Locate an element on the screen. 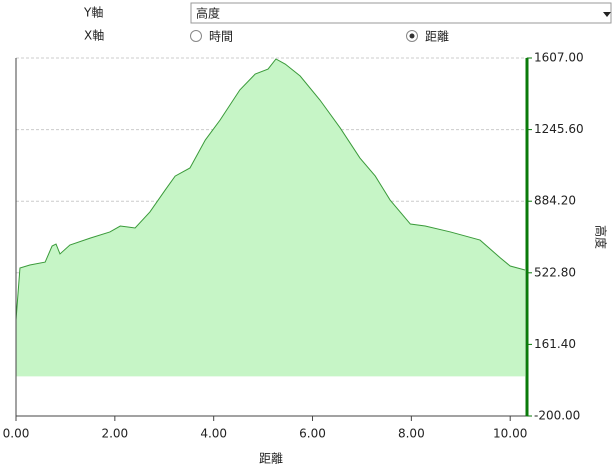  y-axis-title: 高度 is located at coordinates (601, 237).